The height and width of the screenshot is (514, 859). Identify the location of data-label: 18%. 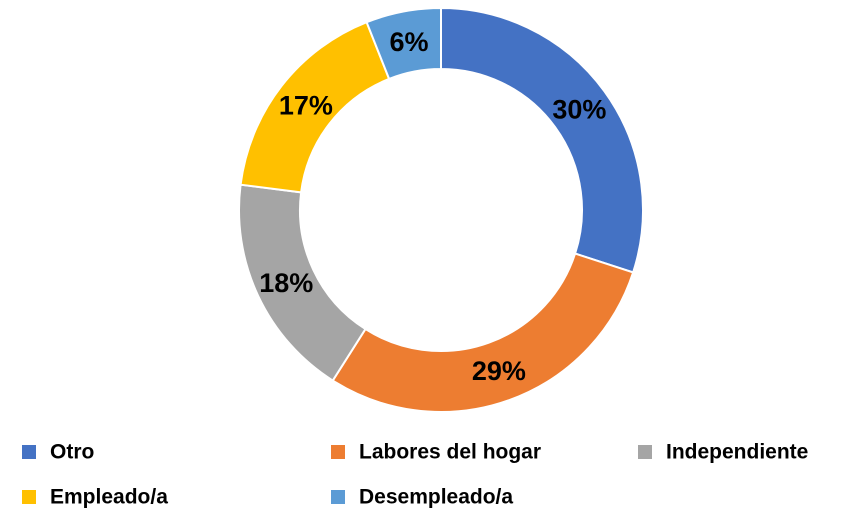
(286, 283).